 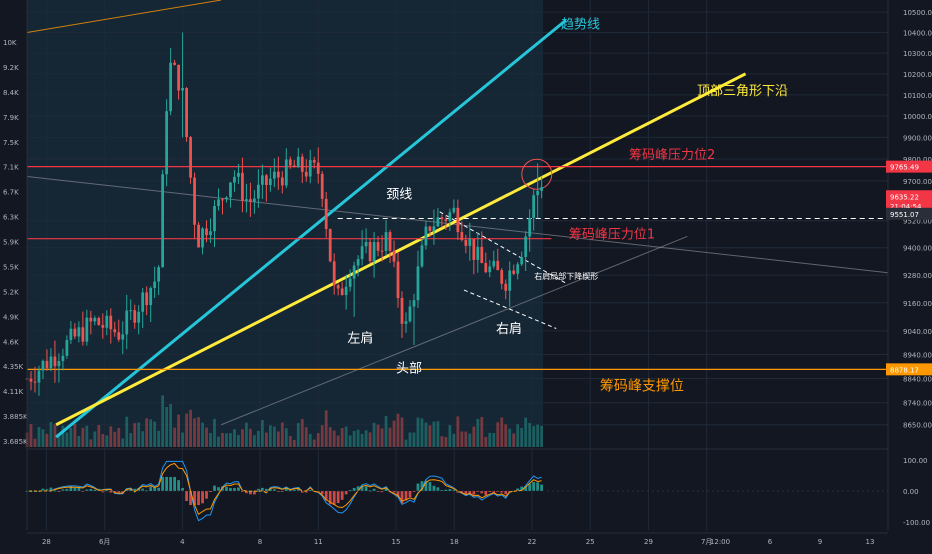 What do you see at coordinates (770, 542) in the screenshot?
I see `time-tick-label: 6` at bounding box center [770, 542].